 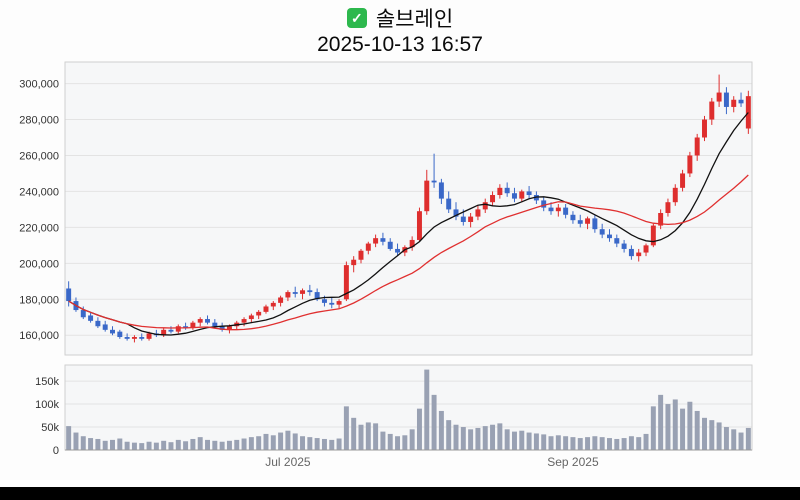 I want to click on stock-name: 솔브레인, so click(x=414, y=19).